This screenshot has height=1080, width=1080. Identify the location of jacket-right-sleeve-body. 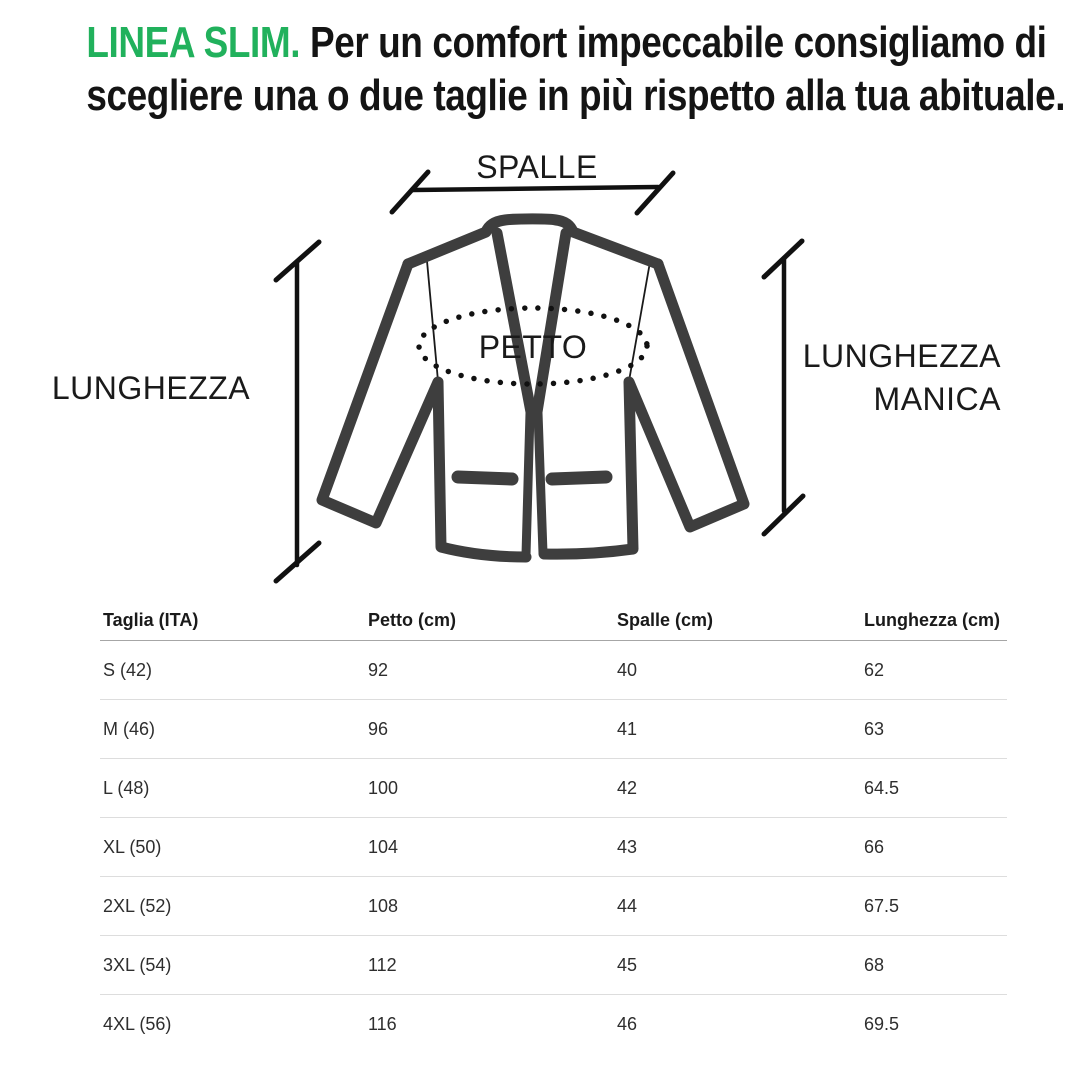
(644, 409).